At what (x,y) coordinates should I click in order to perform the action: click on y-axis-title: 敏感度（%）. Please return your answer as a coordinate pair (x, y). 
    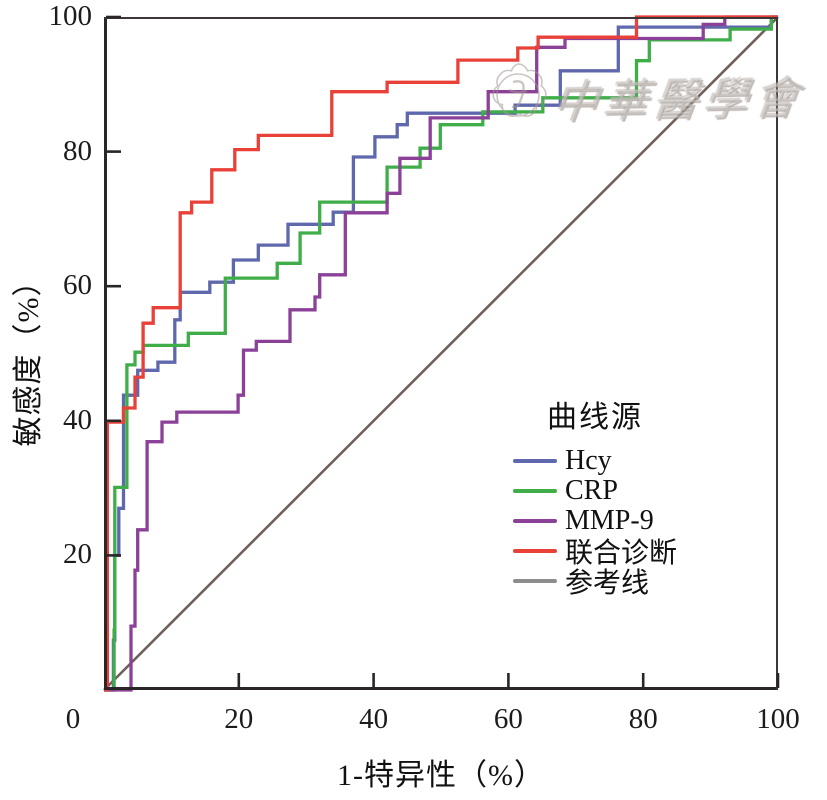
    Looking at the image, I should click on (28, 356).